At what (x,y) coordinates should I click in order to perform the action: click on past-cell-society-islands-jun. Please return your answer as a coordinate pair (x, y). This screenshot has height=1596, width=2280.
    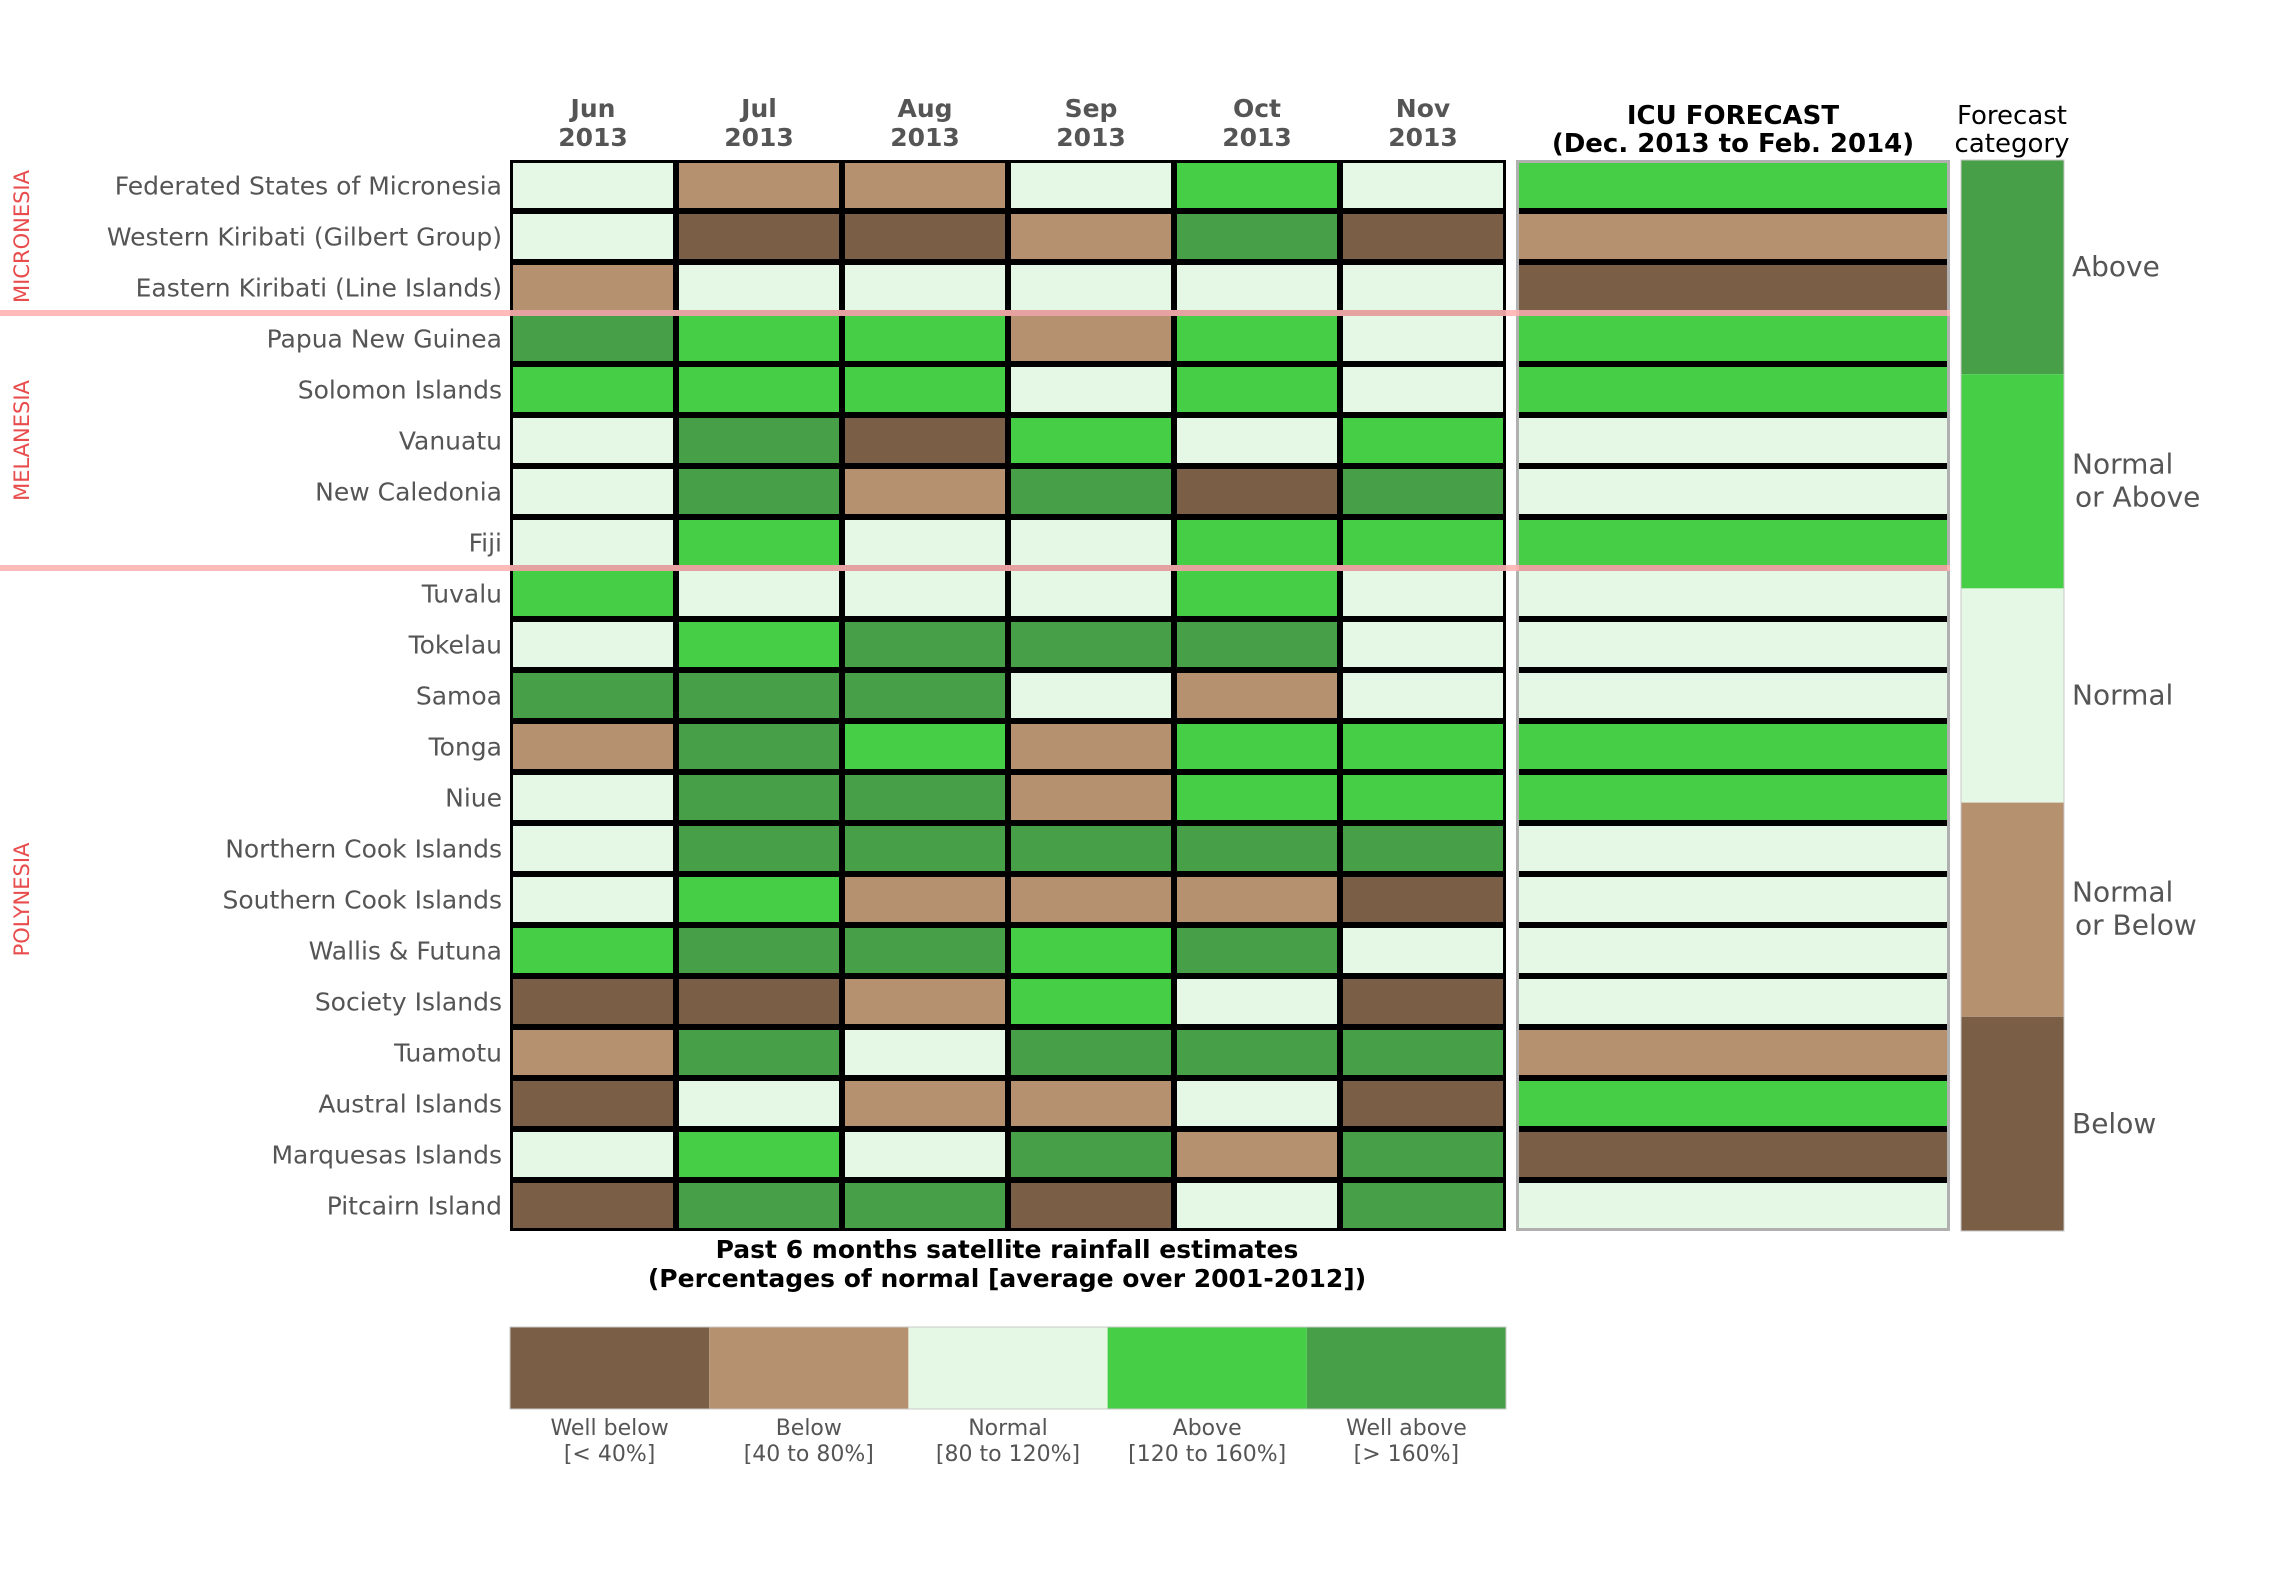
    Looking at the image, I should click on (593, 1001).